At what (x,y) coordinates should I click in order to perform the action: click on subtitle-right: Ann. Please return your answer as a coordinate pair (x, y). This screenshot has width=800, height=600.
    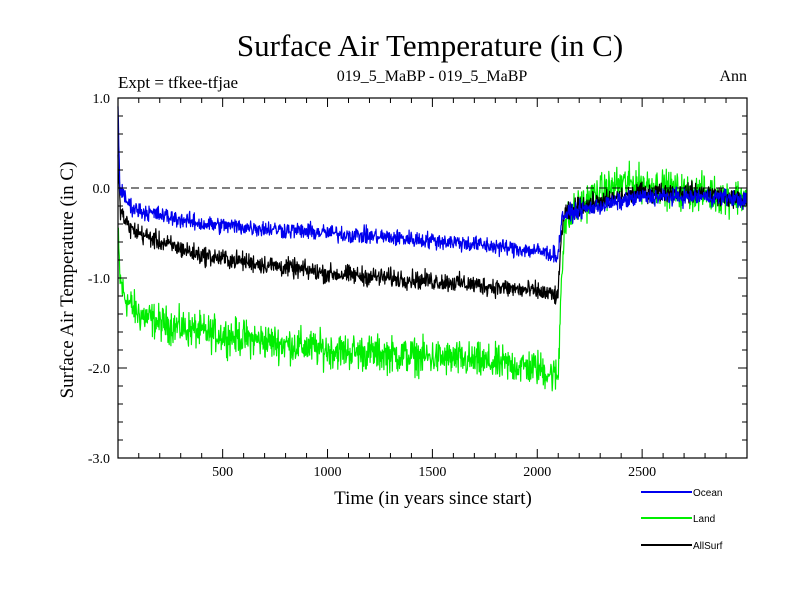
    Looking at the image, I should click on (733, 76).